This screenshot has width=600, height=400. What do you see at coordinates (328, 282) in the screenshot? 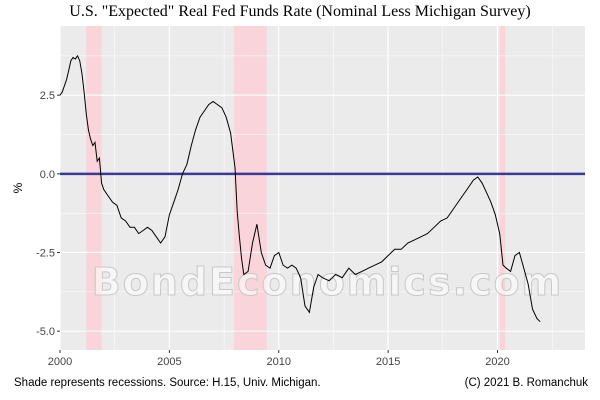
I see `watermark-text: BondEconomics.com` at bounding box center [328, 282].